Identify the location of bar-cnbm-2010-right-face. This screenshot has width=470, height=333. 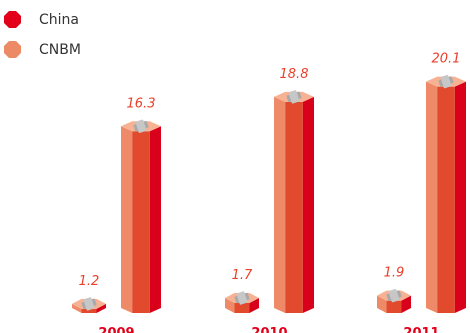
(308, 204).